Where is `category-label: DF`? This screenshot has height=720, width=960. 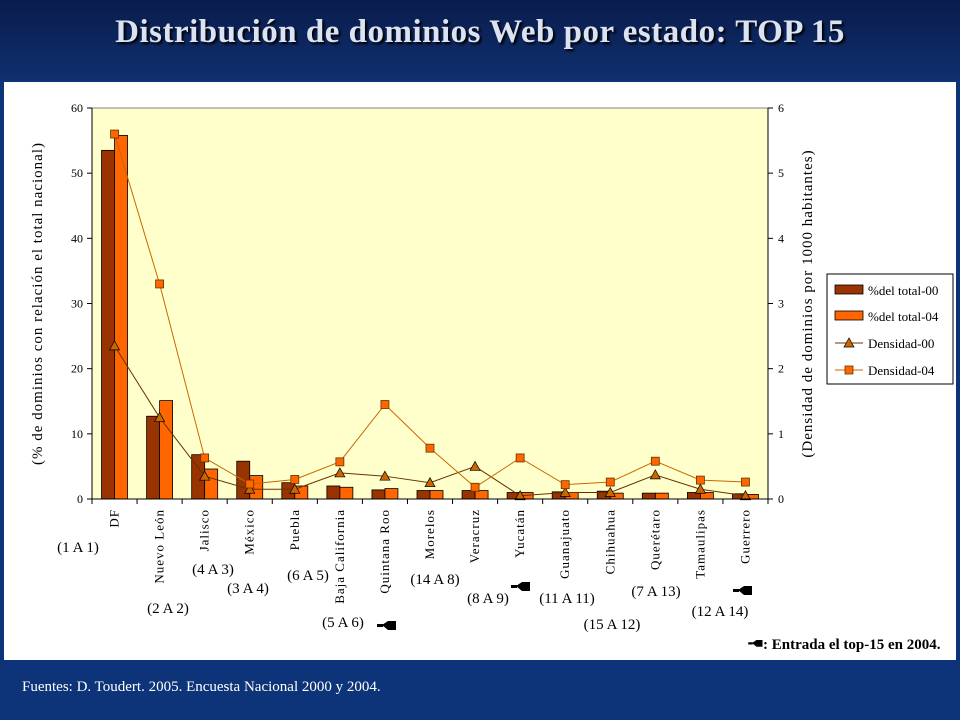
category-label: DF is located at coordinates (114, 518).